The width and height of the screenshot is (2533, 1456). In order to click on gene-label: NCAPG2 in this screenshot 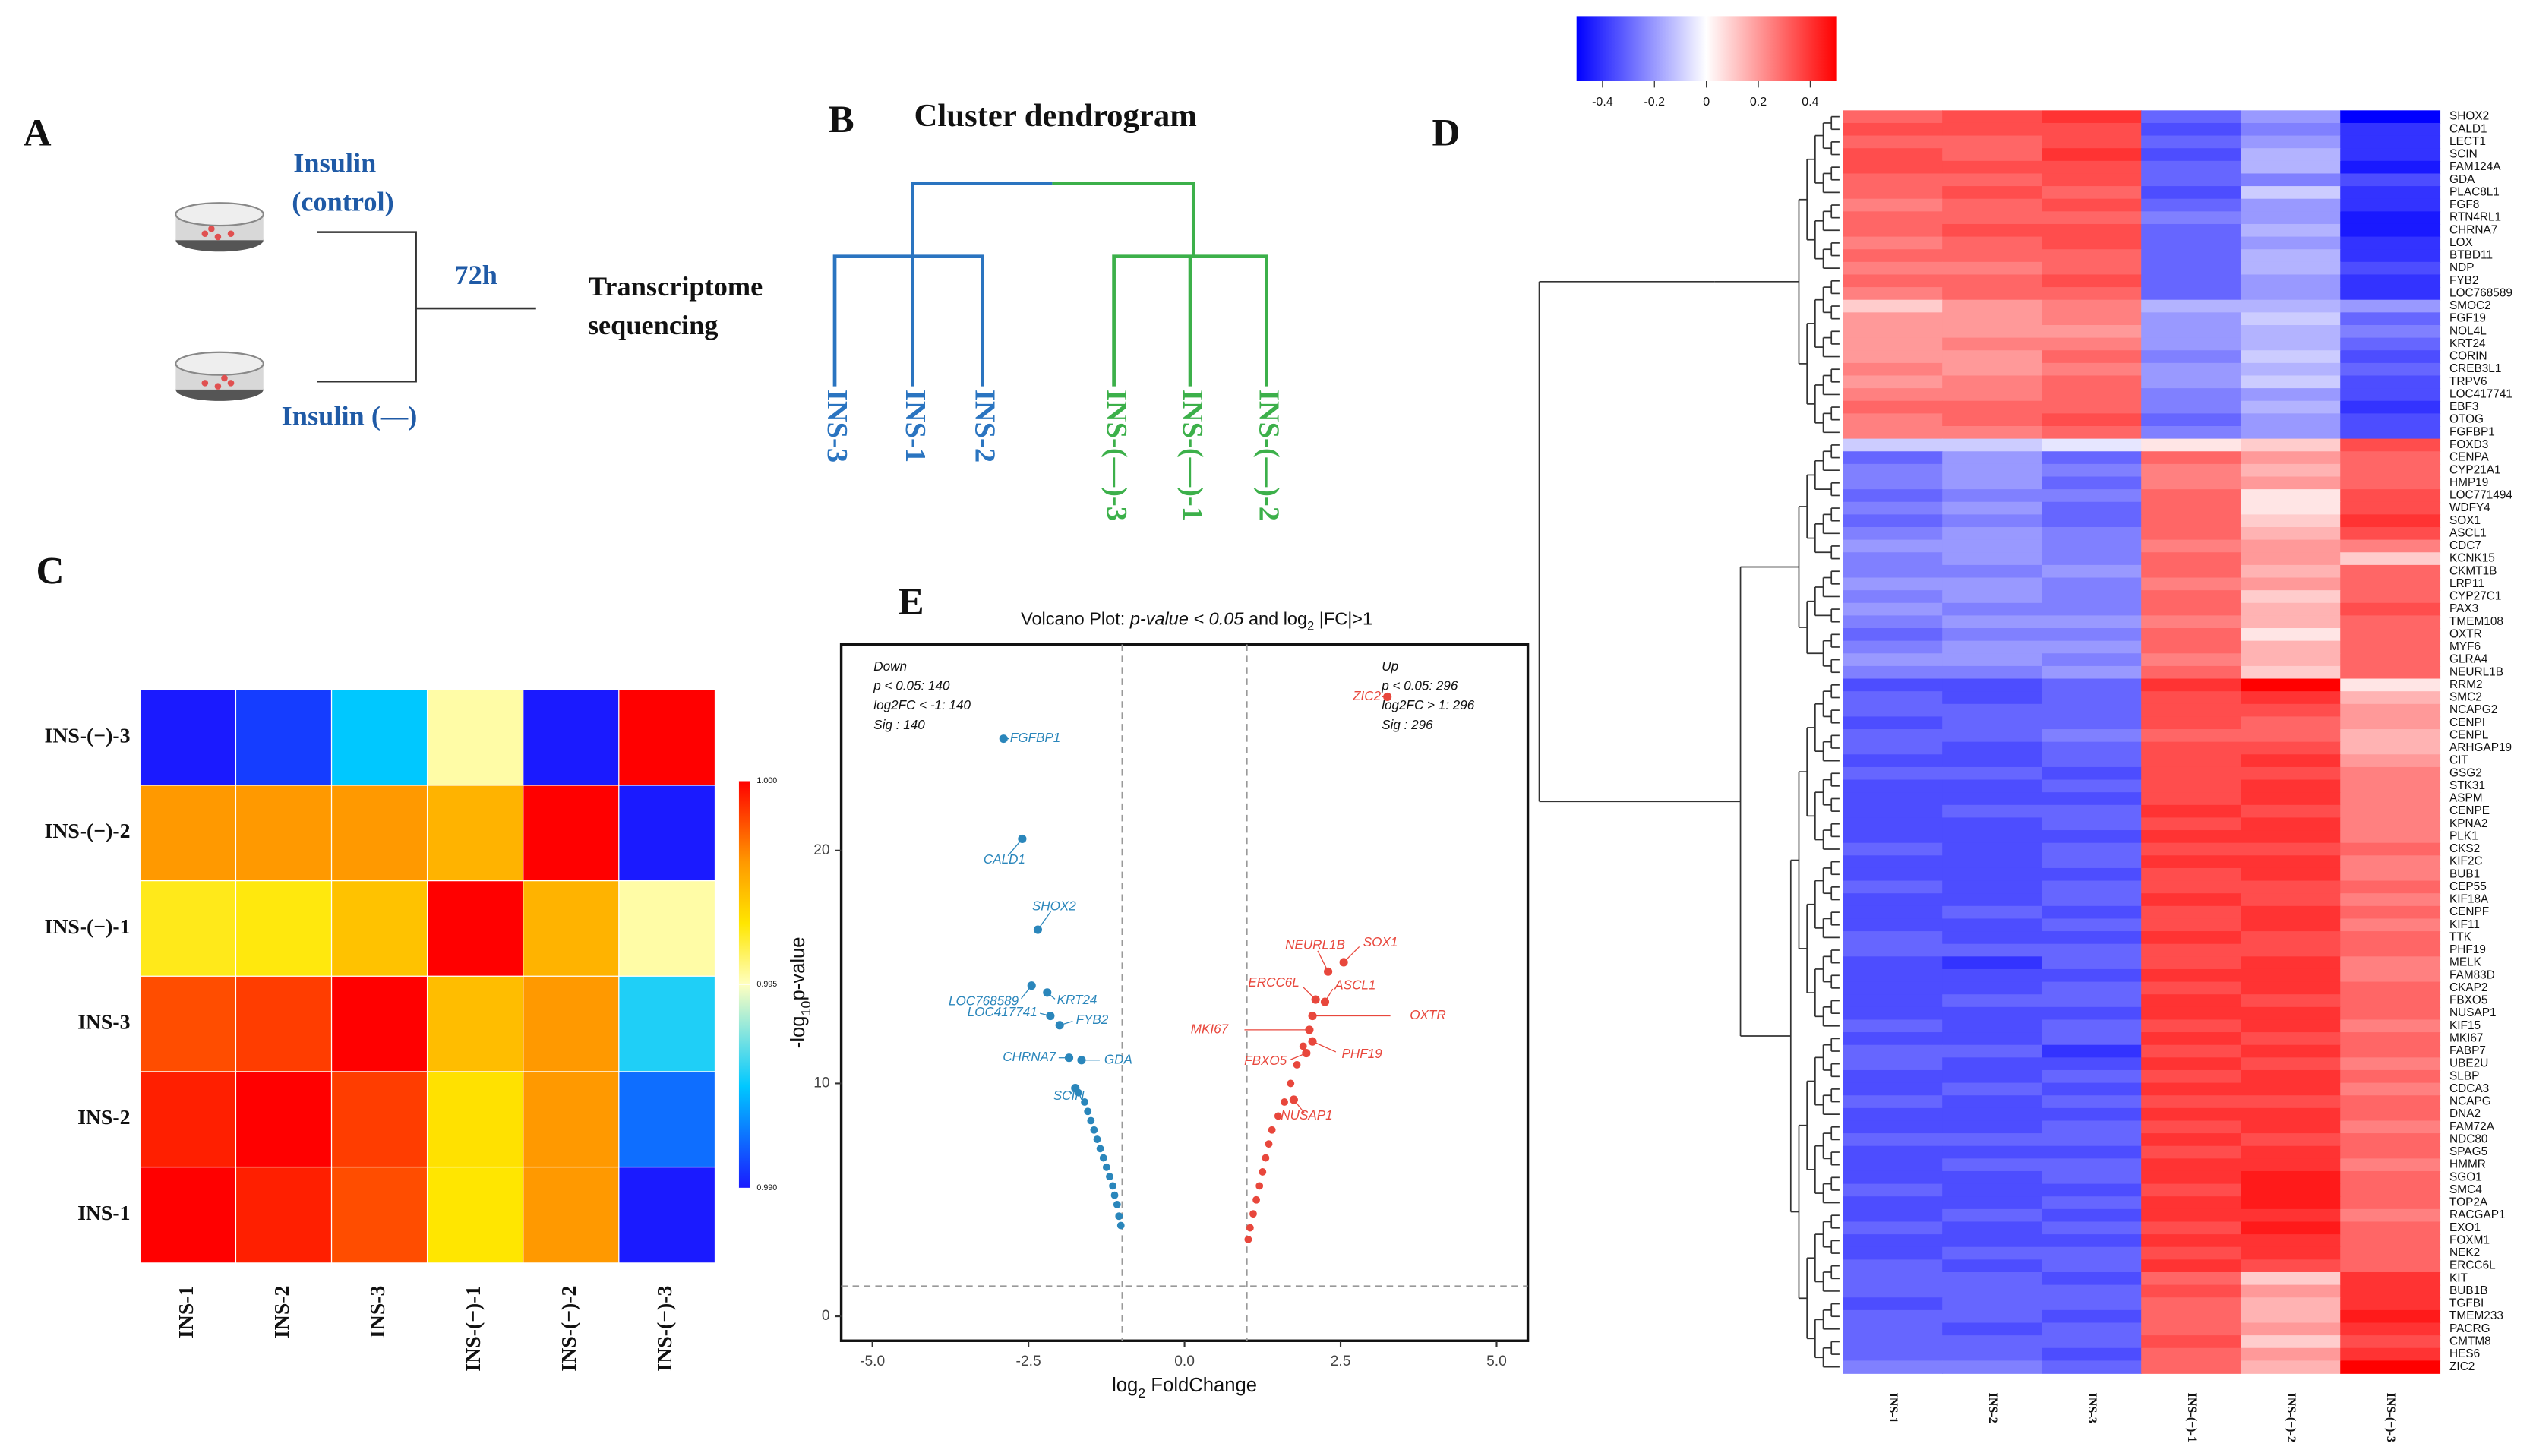, I will do `click(2473, 709)`.